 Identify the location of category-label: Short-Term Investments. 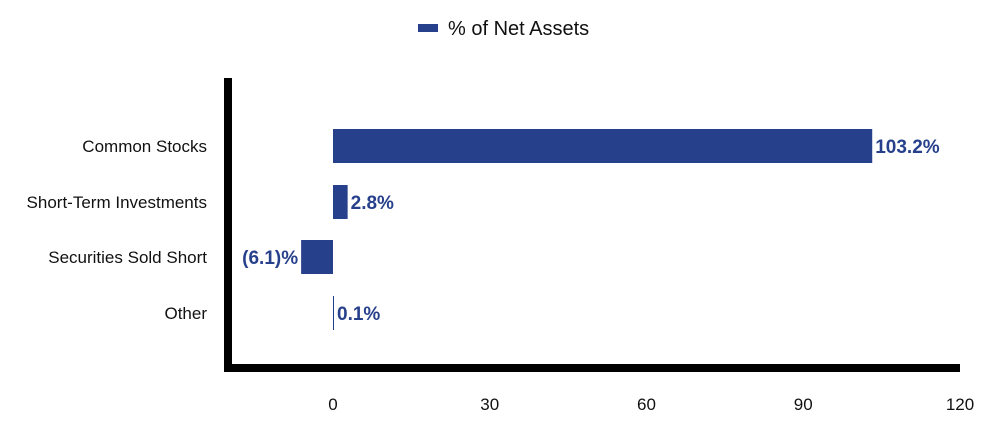
(117, 202).